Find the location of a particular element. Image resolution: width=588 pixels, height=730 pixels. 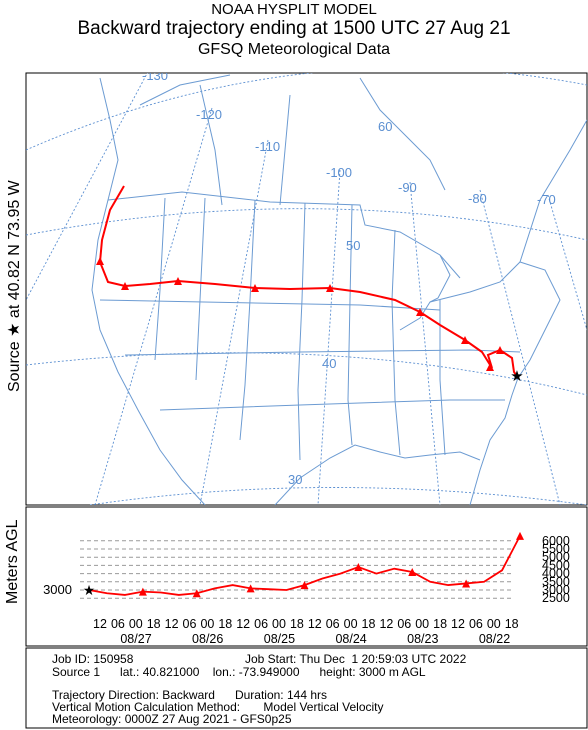

lon-label: -70 is located at coordinates (546, 199).